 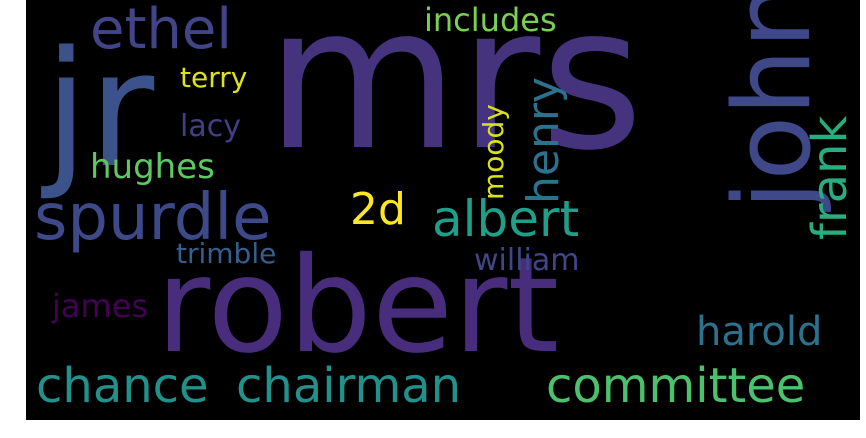 I want to click on word-2d: 2d, so click(x=378, y=209).